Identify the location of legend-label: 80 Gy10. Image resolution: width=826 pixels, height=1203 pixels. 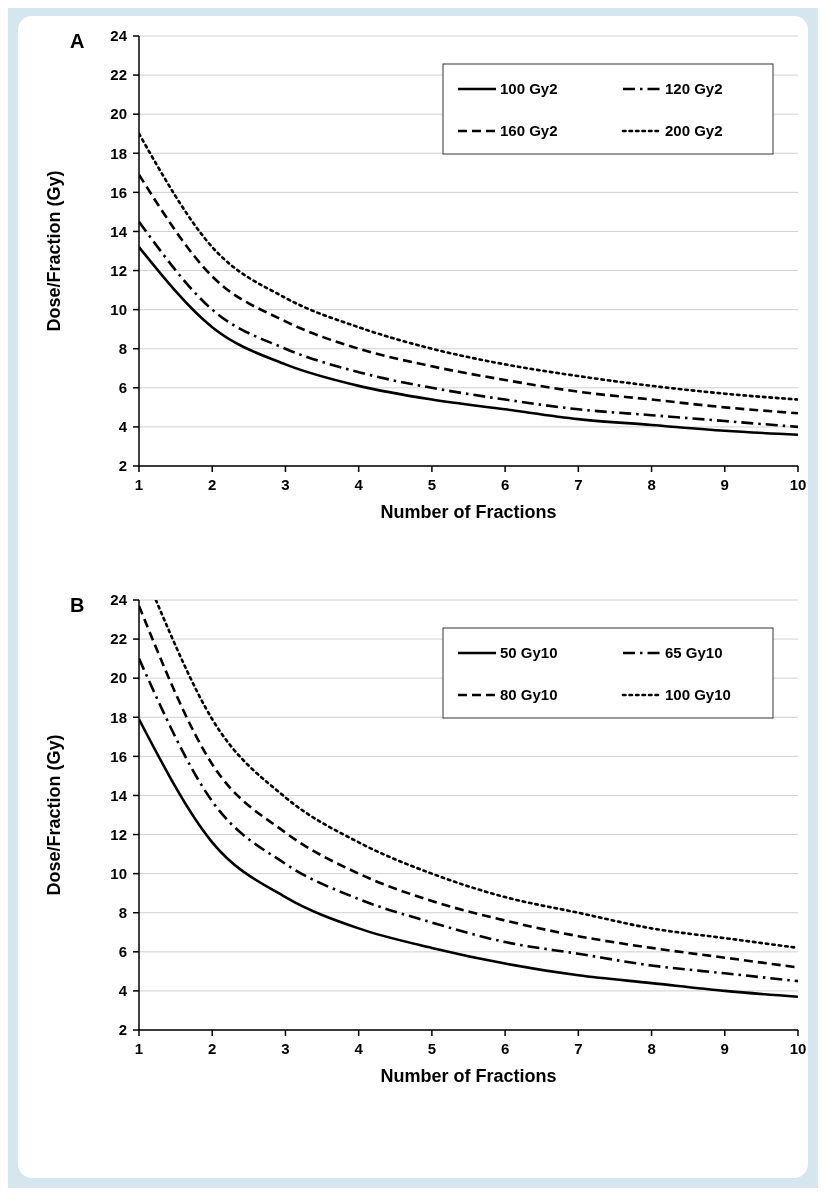
(529, 695).